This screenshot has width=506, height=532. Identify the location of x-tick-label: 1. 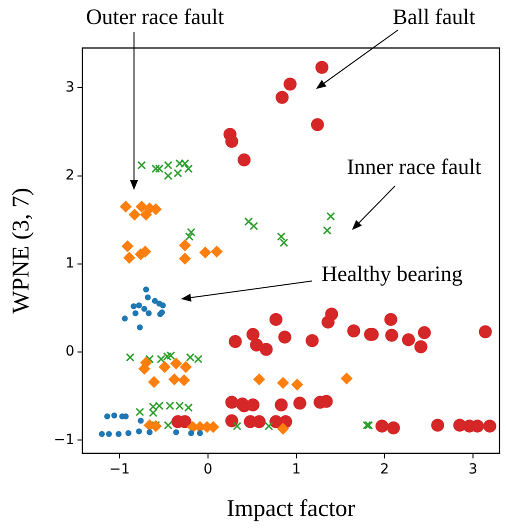
(296, 469).